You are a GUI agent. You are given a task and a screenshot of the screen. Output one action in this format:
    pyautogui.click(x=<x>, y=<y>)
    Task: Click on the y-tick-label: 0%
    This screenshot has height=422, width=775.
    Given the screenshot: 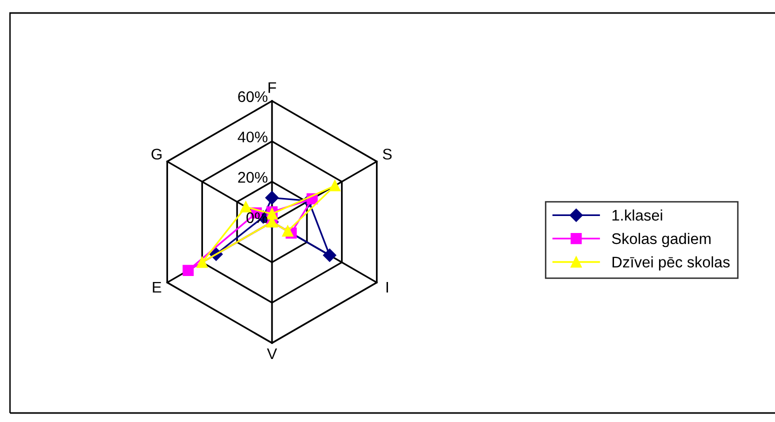 What is the action you would take?
    pyautogui.click(x=257, y=218)
    